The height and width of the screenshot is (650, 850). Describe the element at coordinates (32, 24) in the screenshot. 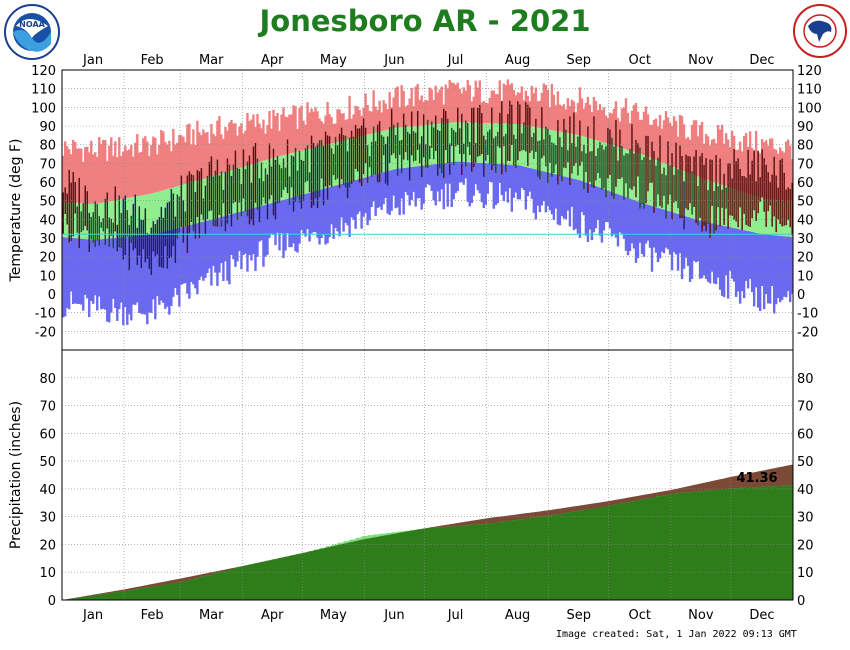

I see `noaa-logo-text: NOAA` at that location.